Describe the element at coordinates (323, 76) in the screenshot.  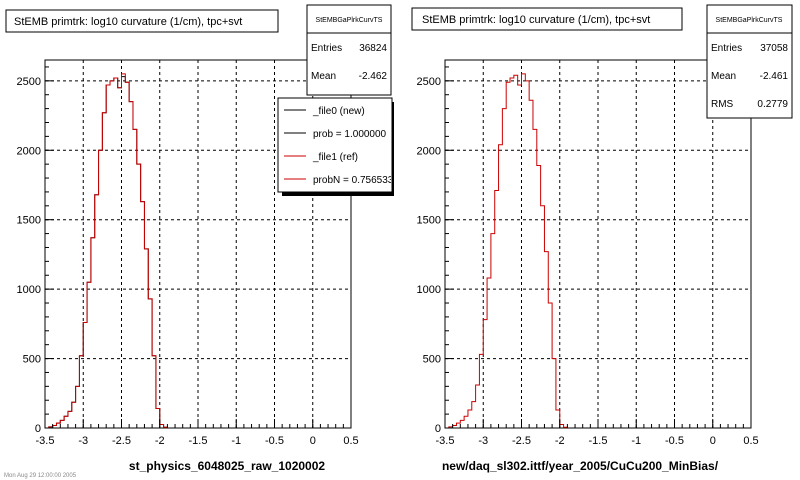
I see `left-stats-mean-label: Mean` at that location.